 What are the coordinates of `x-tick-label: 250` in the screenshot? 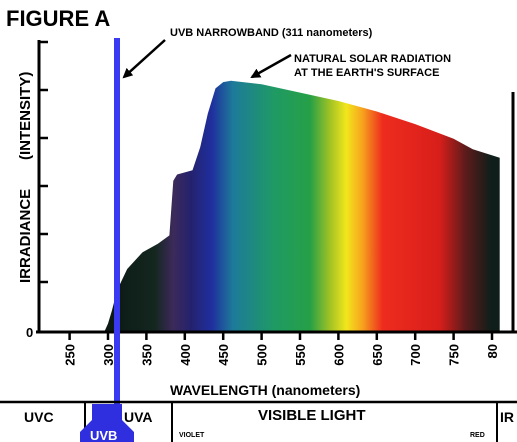 It's located at (70, 355).